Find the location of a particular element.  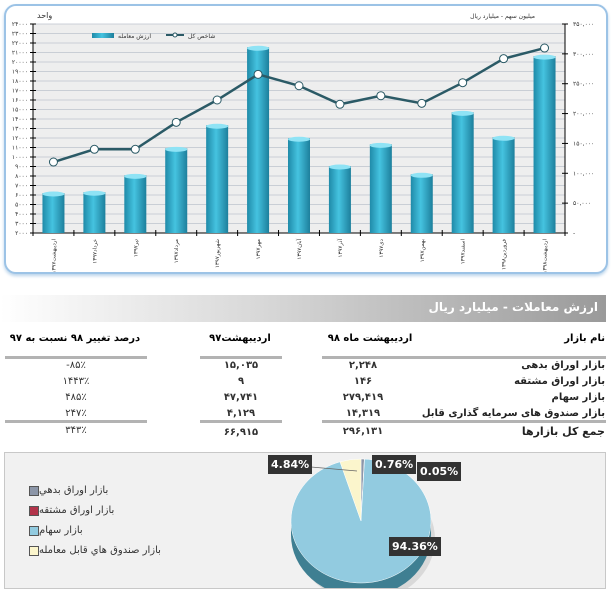

left-tick-label: ۲۴۰۰۰ is located at coordinates (20, 24).